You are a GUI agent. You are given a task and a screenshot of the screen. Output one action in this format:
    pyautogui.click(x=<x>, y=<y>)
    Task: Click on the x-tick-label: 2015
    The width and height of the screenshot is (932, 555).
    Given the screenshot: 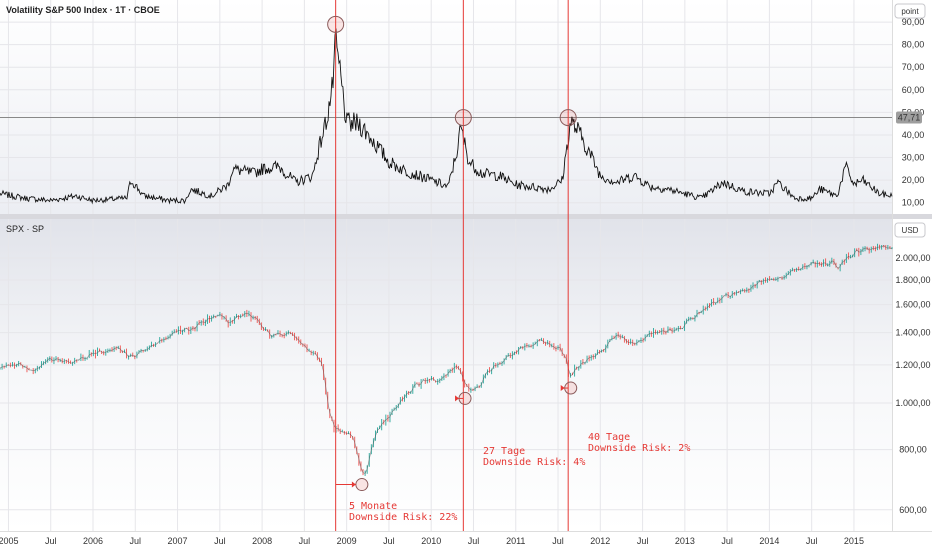 What is the action you would take?
    pyautogui.click(x=854, y=541)
    